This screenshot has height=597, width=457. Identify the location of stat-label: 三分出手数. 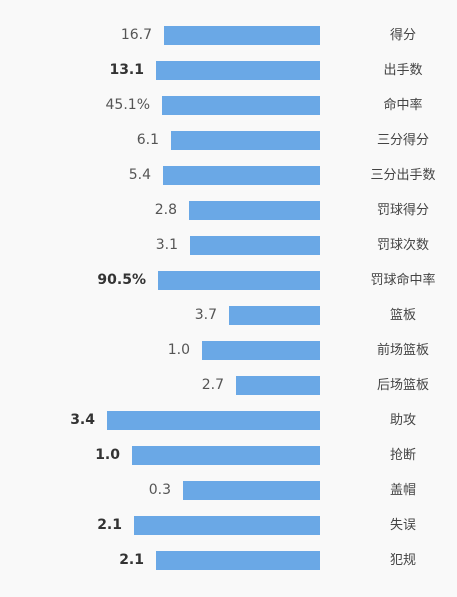
(403, 175).